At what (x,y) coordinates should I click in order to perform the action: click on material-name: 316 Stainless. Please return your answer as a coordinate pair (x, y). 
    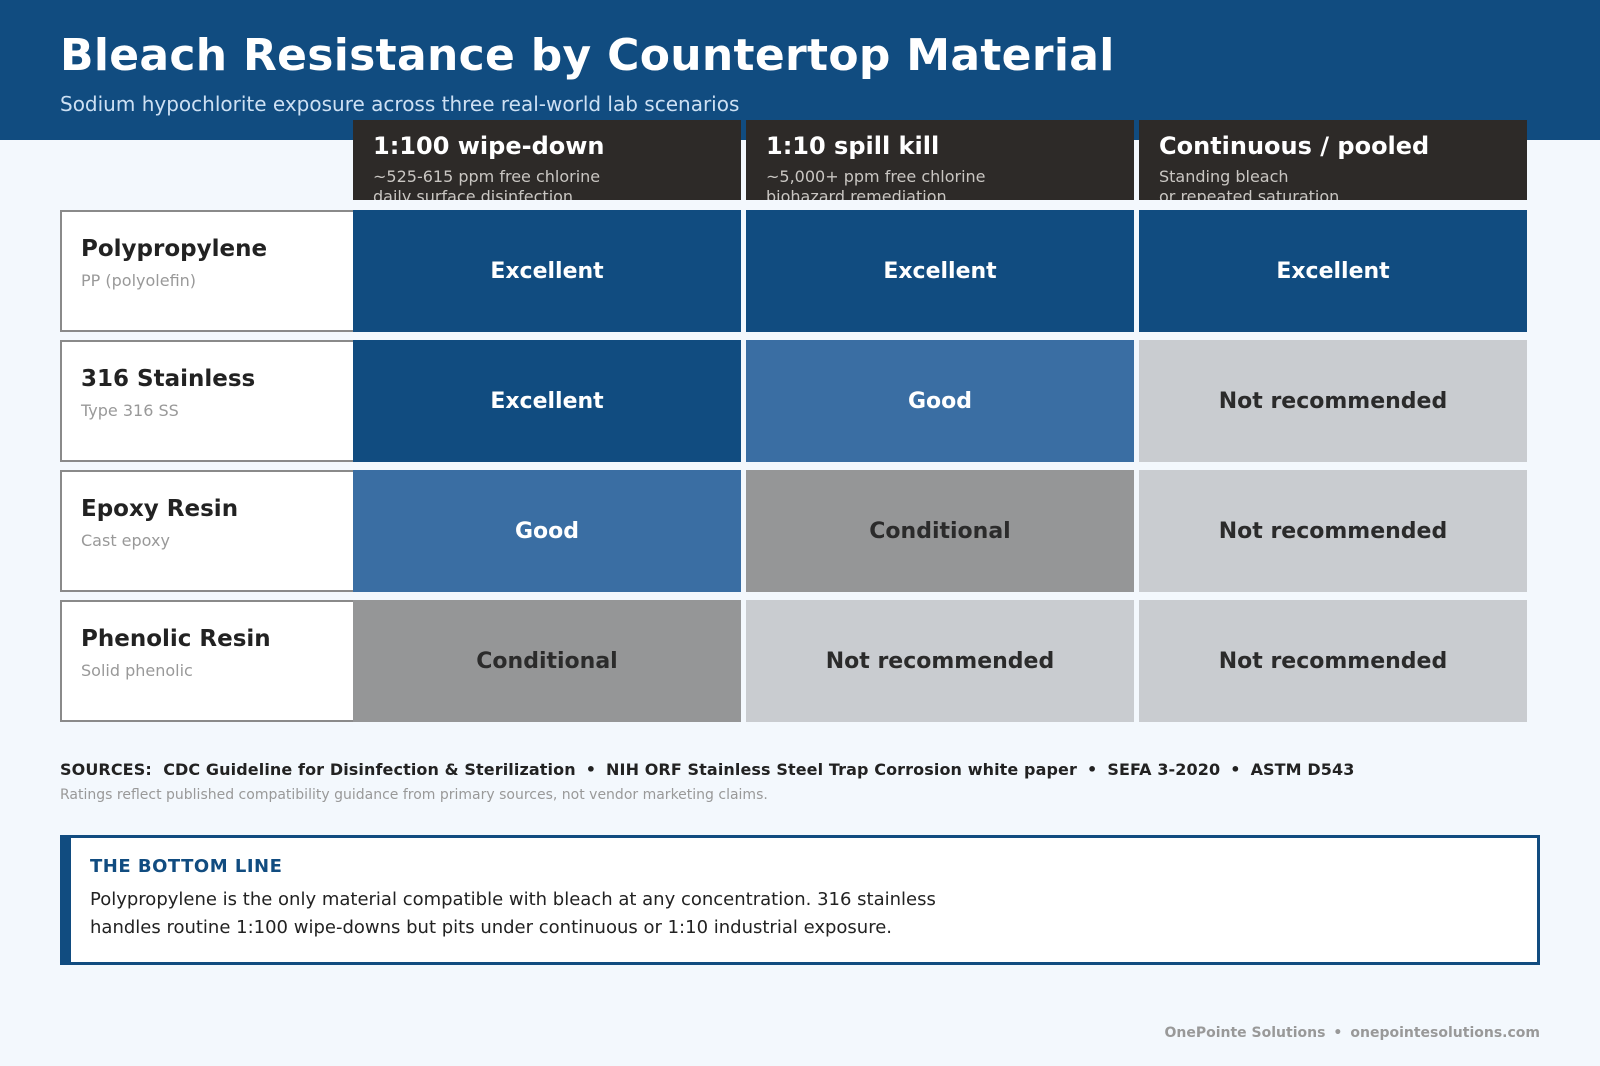
    Looking at the image, I should click on (168, 379).